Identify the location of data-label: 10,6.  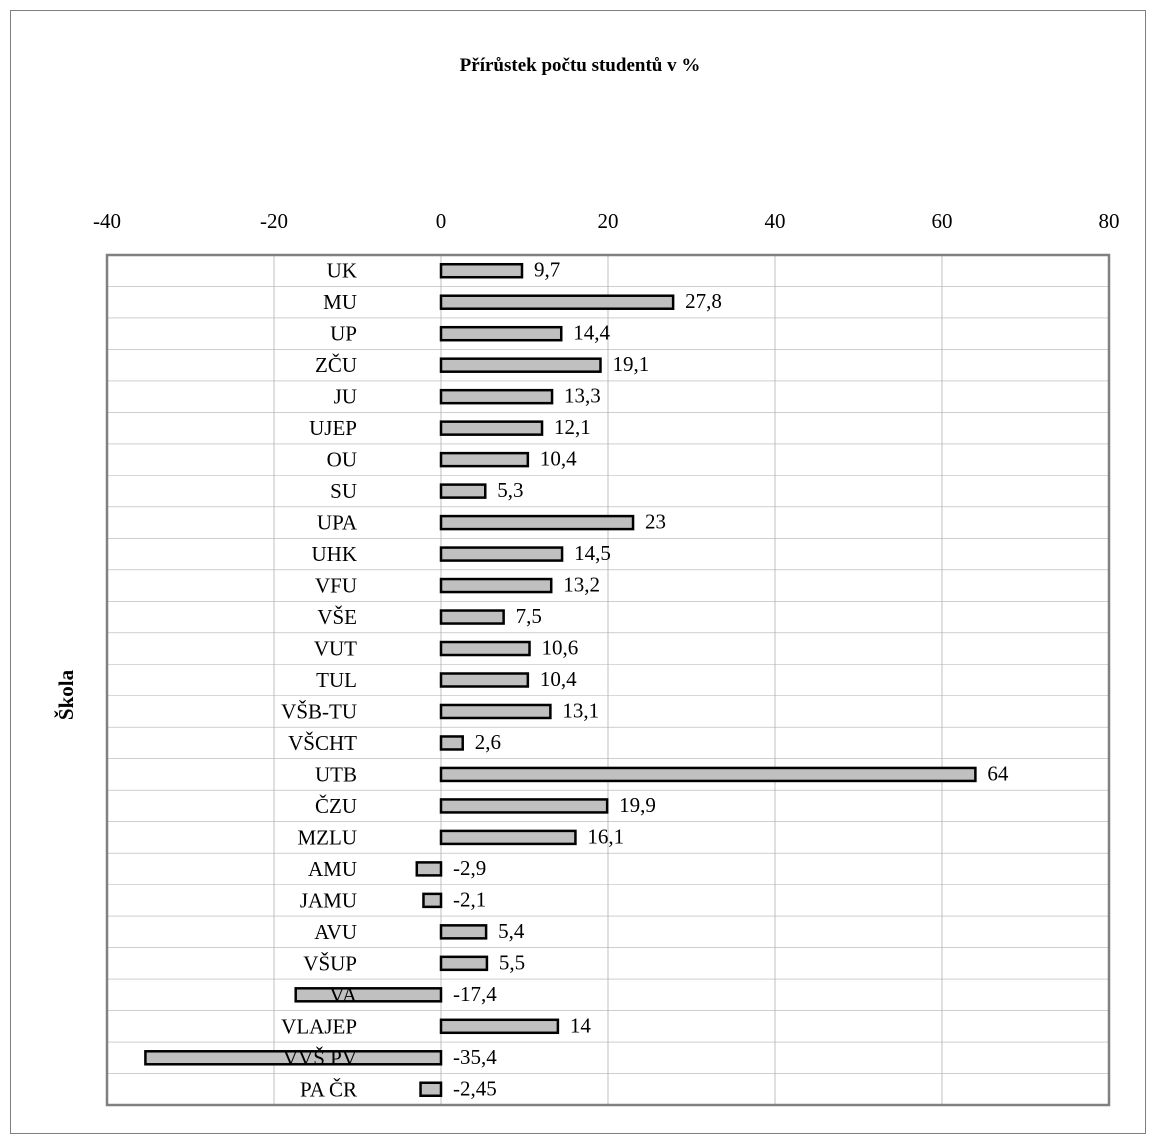
(560, 648).